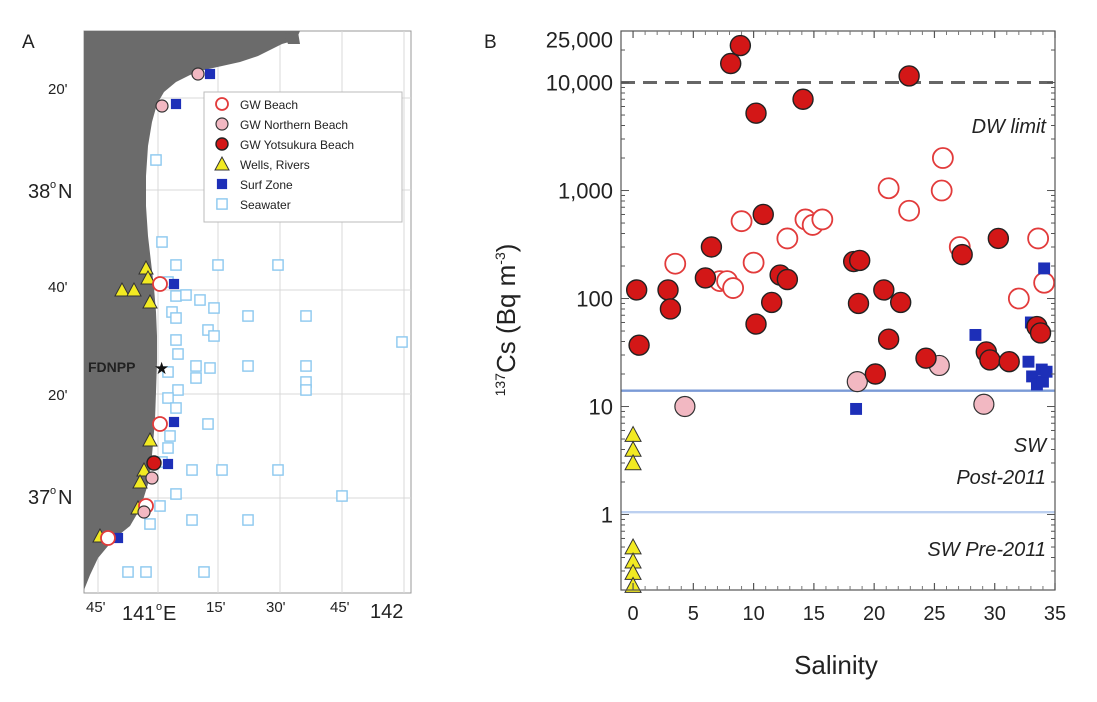 Image resolution: width=1097 pixels, height=702 pixels. What do you see at coordinates (65, 498) in the screenshot?
I see `lat-label-37-n: N` at bounding box center [65, 498].